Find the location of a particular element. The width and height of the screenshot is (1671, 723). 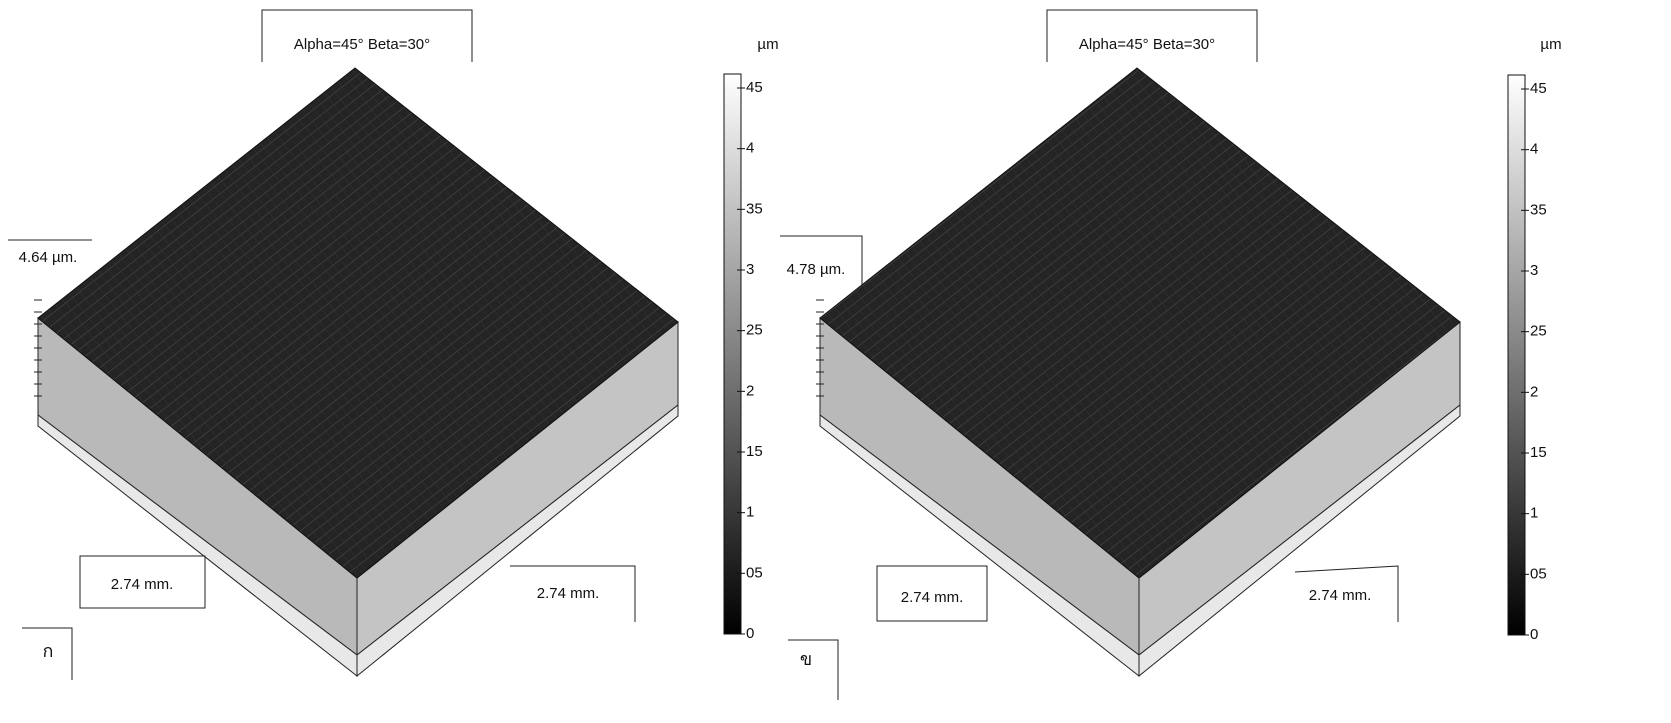

panel-label: ข is located at coordinates (806, 659).